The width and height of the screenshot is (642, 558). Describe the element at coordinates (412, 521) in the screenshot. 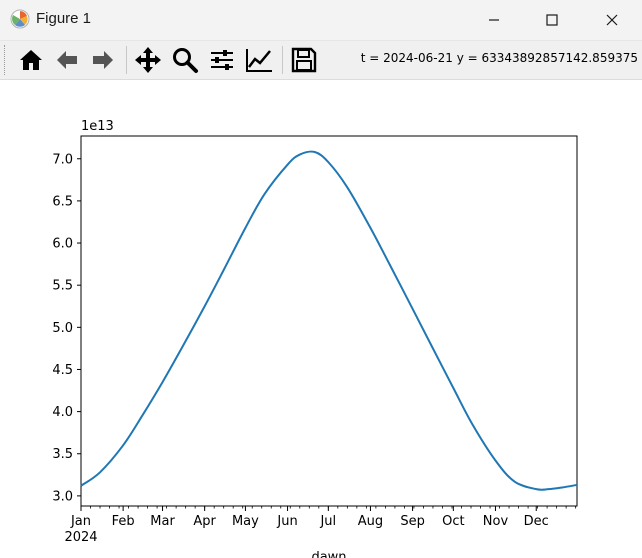

I see `x-tick-label: Sep` at that location.